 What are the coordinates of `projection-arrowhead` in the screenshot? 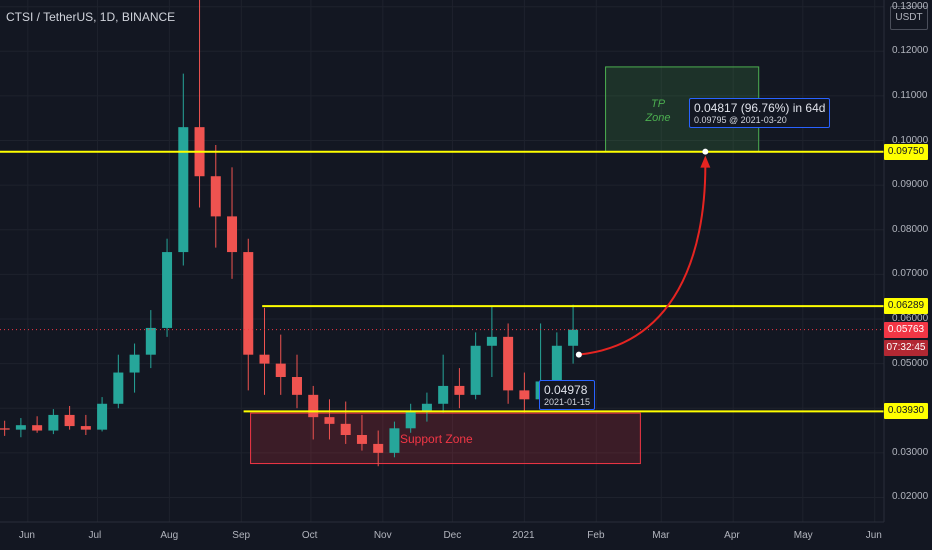 It's located at (705, 161).